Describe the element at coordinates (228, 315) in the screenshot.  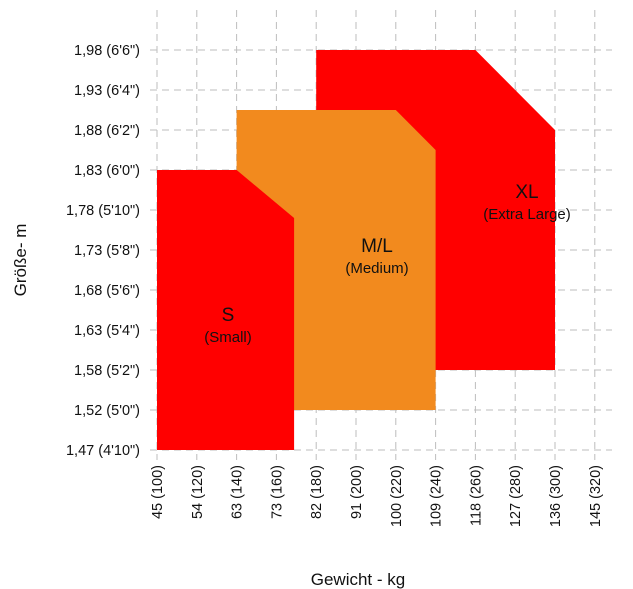
I see `region-label-s: S` at that location.